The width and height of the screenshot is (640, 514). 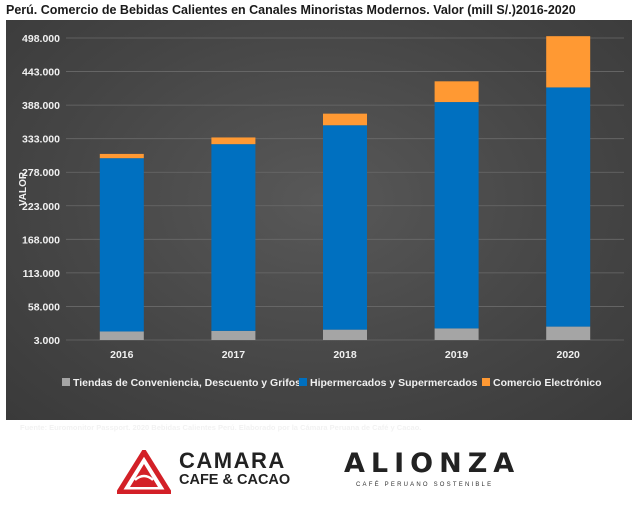 What do you see at coordinates (122, 355) in the screenshot?
I see `x-tick-label: 2016` at bounding box center [122, 355].